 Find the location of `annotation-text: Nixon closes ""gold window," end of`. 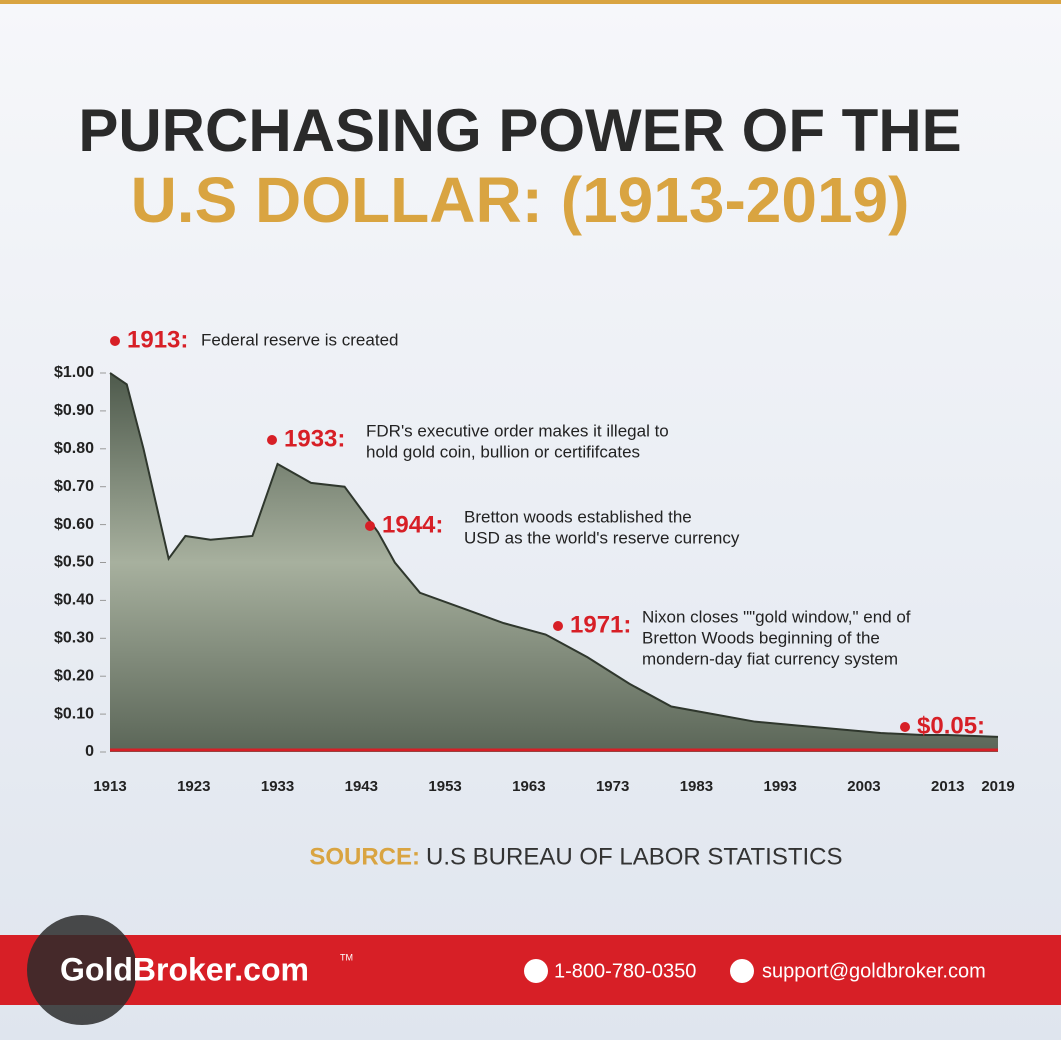

annotation-text: Nixon closes ""gold window," end of is located at coordinates (776, 616).